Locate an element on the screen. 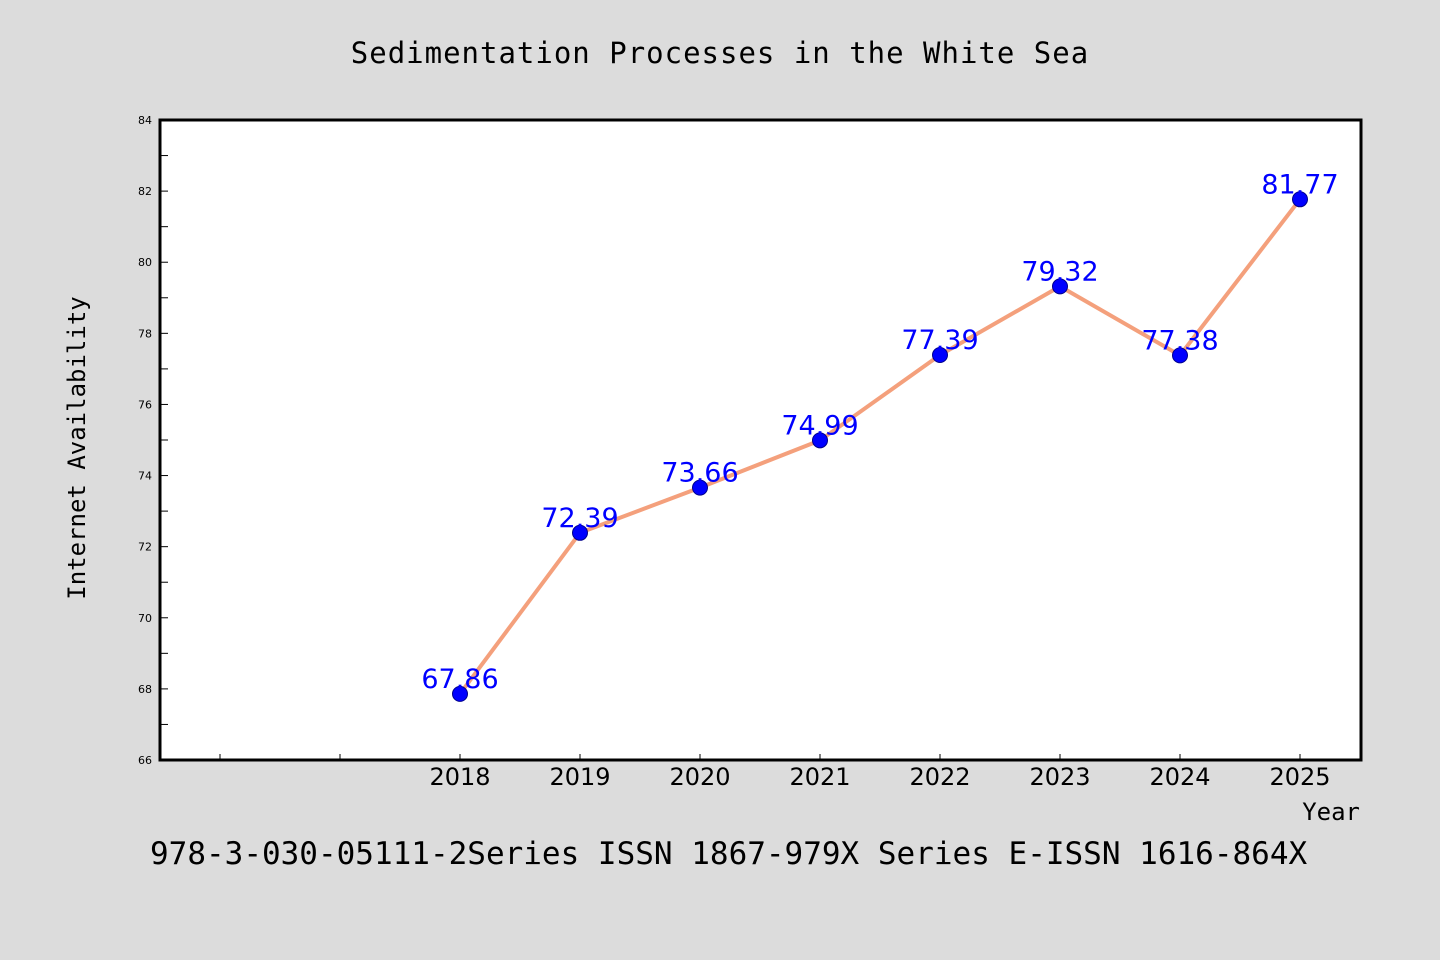  x-tick-label: 2022 is located at coordinates (939, 777).